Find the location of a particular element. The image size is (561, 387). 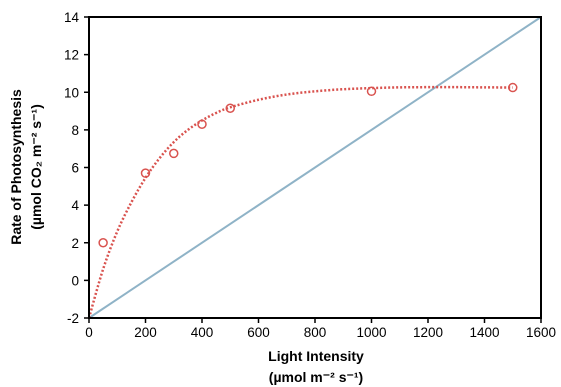

x-tick-label: 1200 is located at coordinates (428, 332).